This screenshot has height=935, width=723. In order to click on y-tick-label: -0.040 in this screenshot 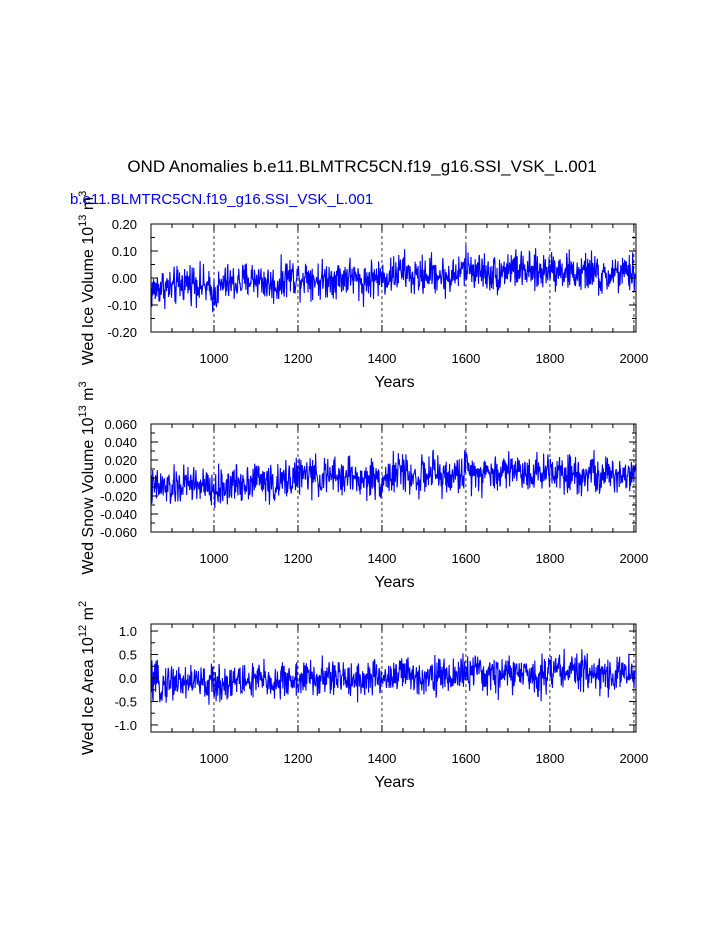, I will do `click(118, 514)`.